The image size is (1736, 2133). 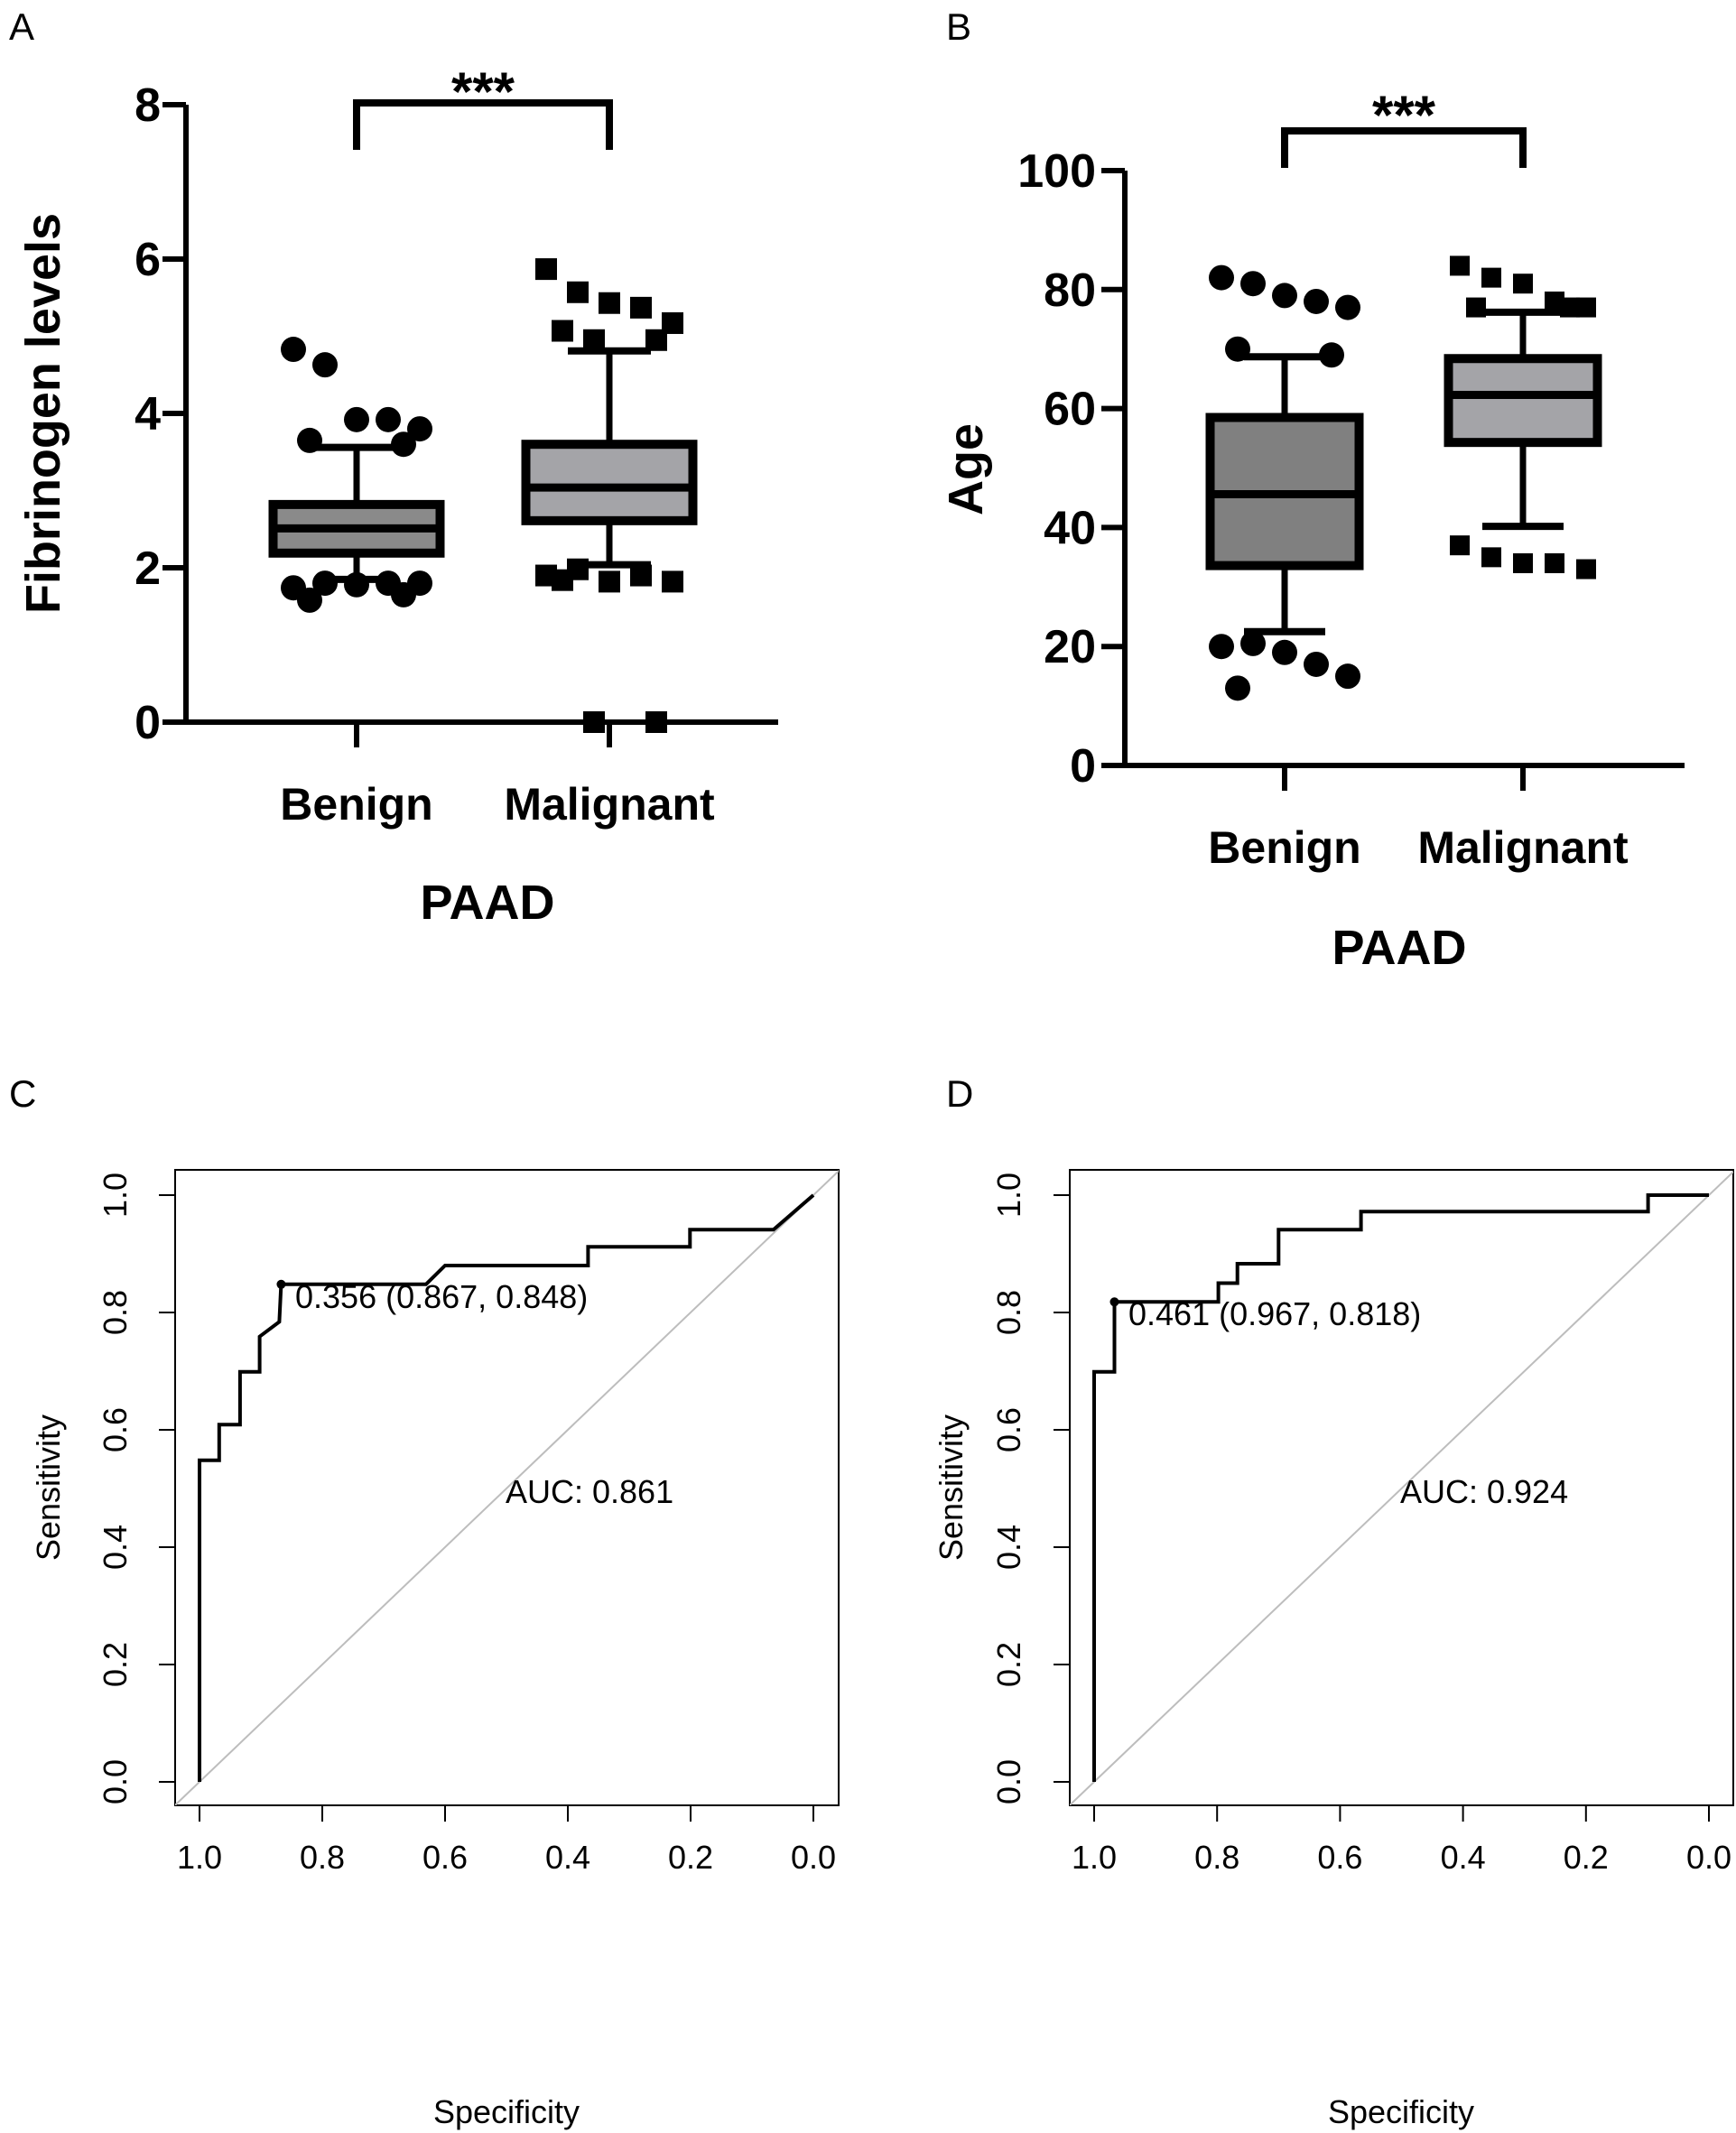 What do you see at coordinates (200, 1857) in the screenshot?
I see `x-tick-label: 1.0` at bounding box center [200, 1857].